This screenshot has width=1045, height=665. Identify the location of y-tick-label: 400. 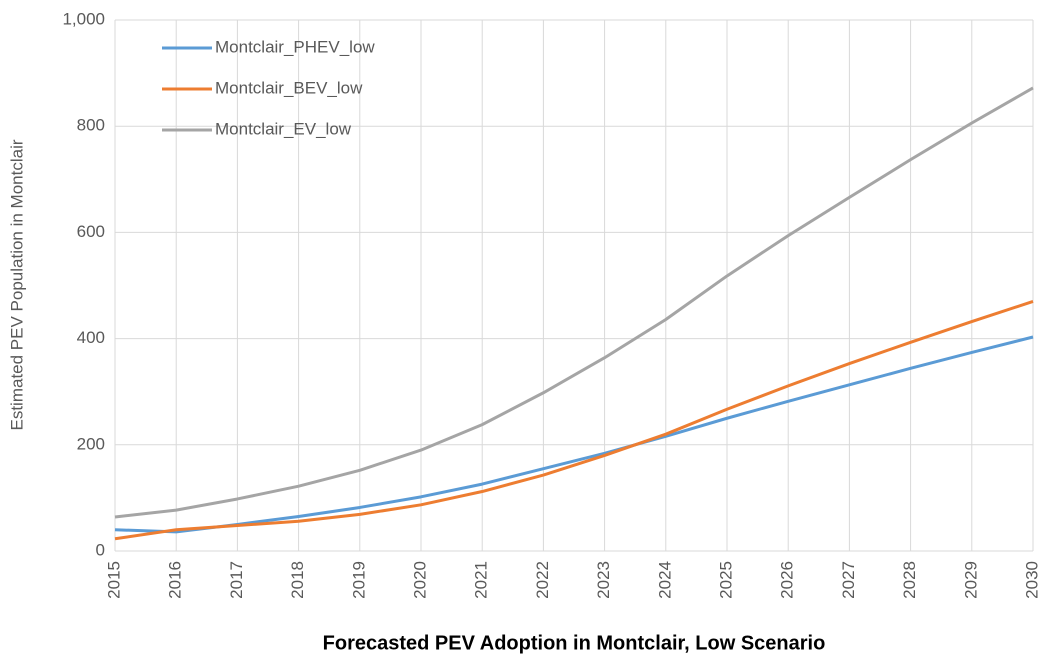
(91, 337).